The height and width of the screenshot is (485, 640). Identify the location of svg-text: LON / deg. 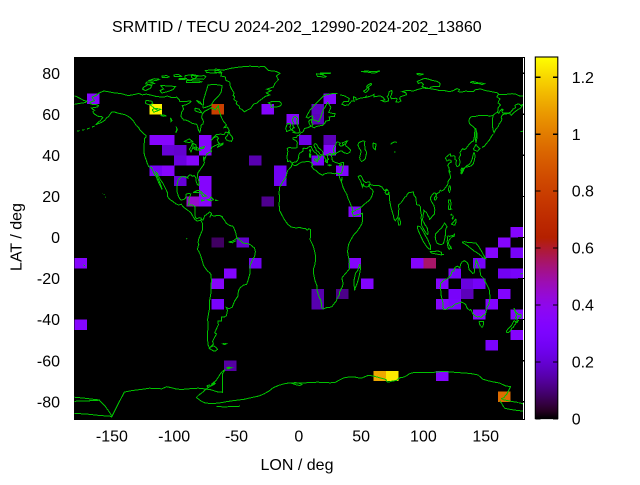
(297, 465).